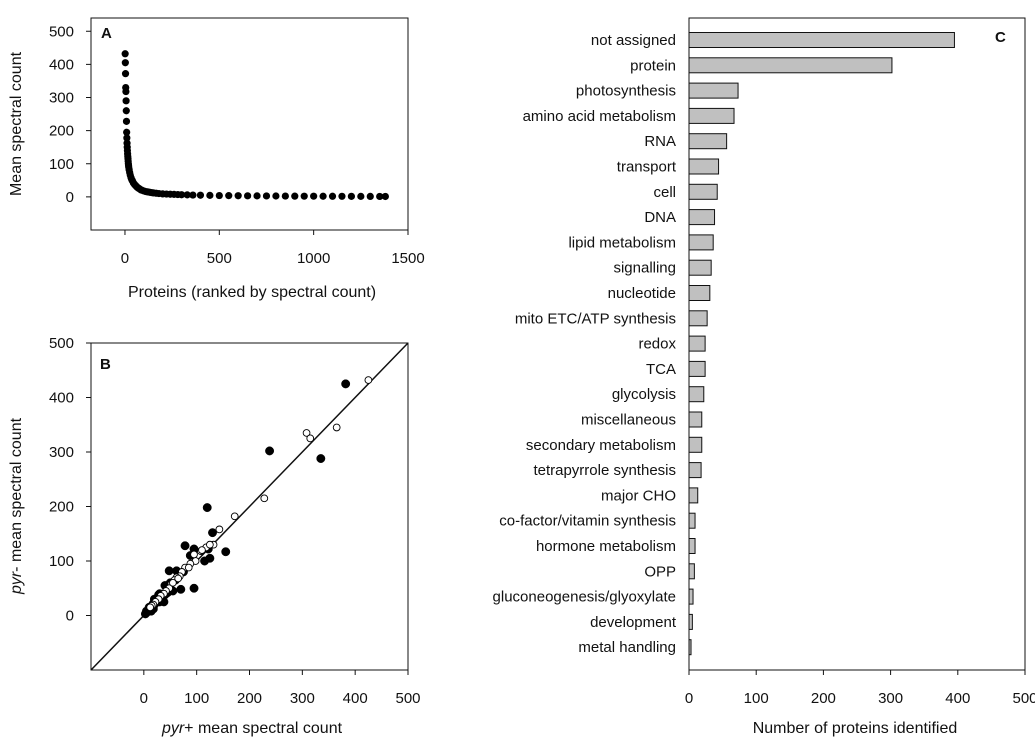 The width and height of the screenshot is (1035, 739). Describe the element at coordinates (144, 698) in the screenshot. I see `panel-b-x-tick-label: 0` at that location.